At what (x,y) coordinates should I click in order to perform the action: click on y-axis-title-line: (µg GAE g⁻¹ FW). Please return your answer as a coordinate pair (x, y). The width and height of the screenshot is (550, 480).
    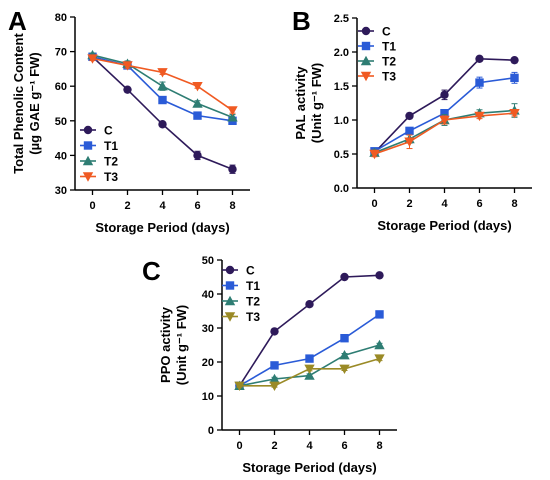
    Looking at the image, I should click on (34, 103).